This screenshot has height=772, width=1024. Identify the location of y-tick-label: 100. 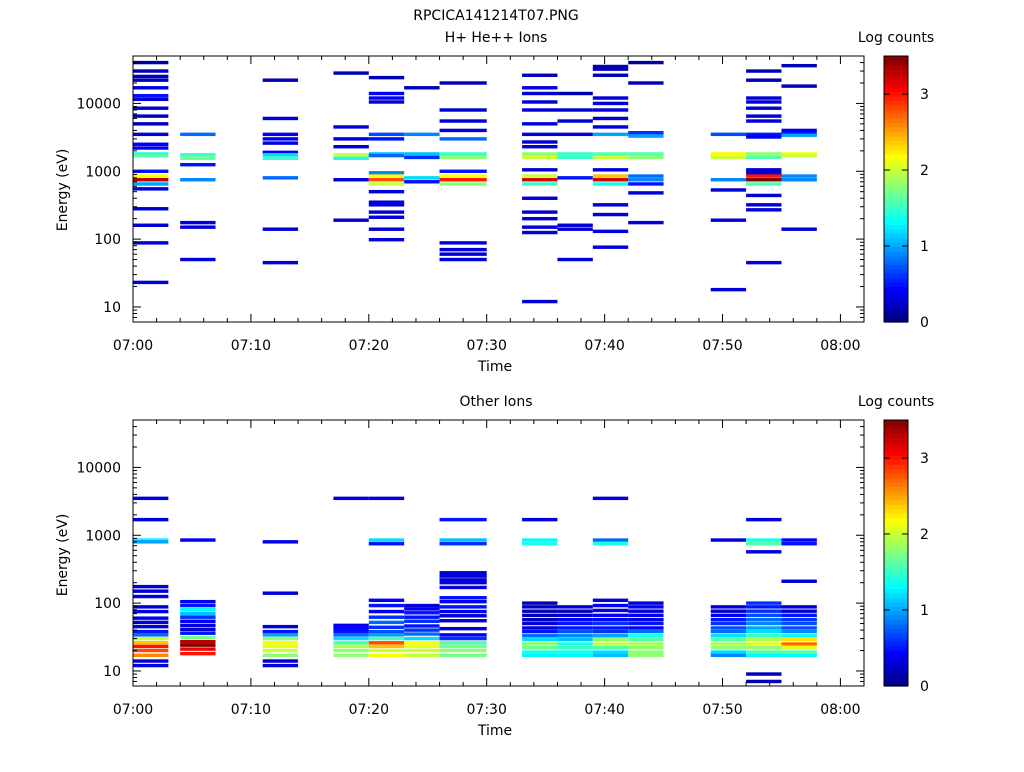
(107, 604).